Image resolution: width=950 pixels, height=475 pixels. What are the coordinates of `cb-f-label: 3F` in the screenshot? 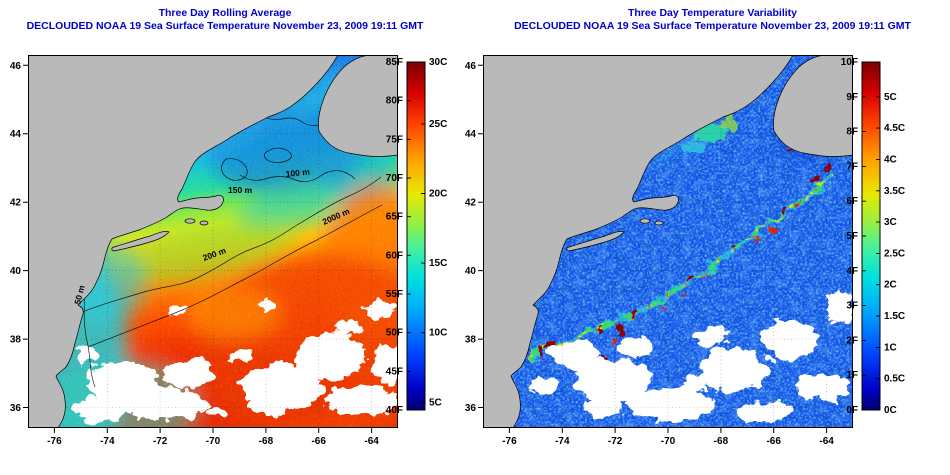 It's located at (852, 306).